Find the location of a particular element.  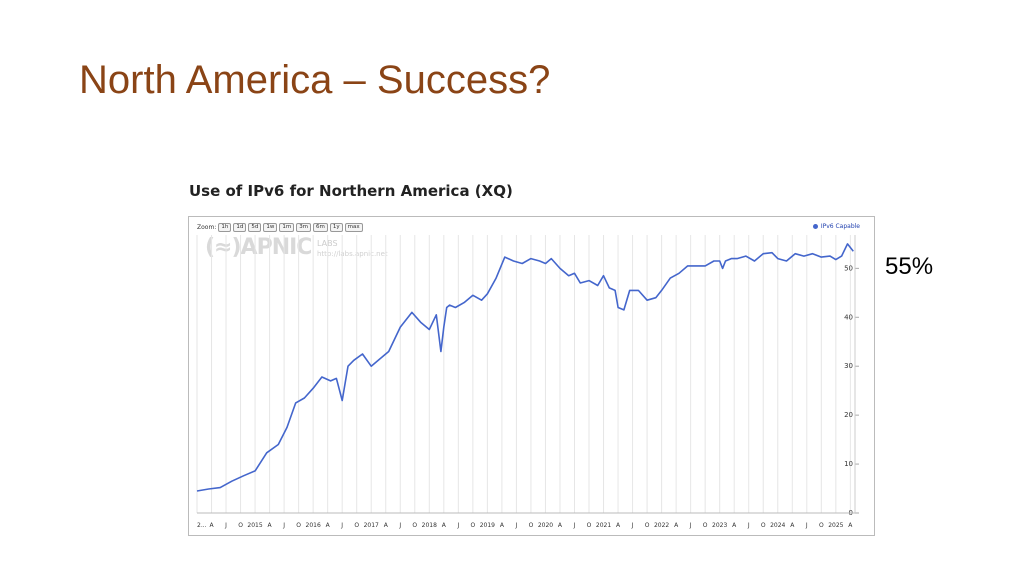

zoom-button-1m: 1m is located at coordinates (287, 227).